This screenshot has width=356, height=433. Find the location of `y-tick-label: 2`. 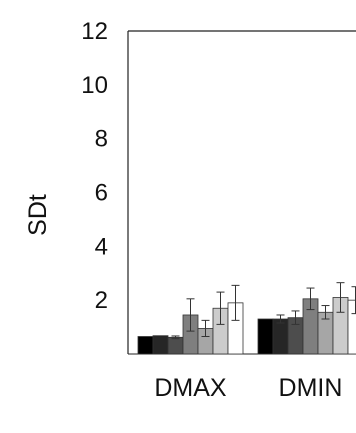

y-tick-label: 2 is located at coordinates (101, 300).